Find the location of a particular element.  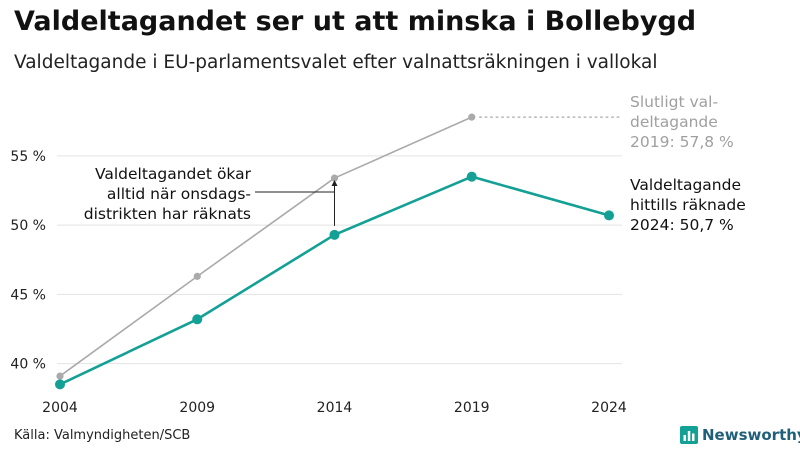

arrow-head is located at coordinates (334, 183).